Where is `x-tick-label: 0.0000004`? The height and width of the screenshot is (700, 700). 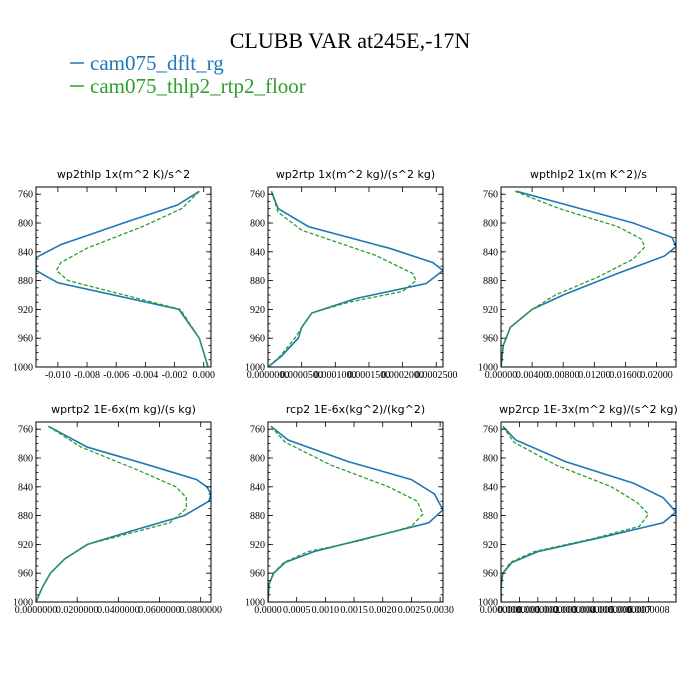
x-tick-label: 0.0000004 is located at coordinates (574, 610).